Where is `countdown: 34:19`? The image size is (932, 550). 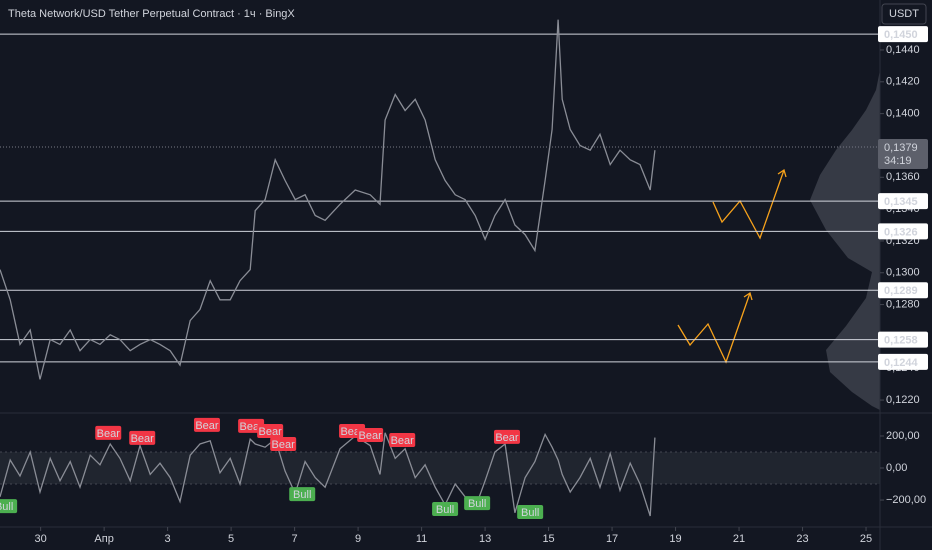 countdown: 34:19 is located at coordinates (898, 161).